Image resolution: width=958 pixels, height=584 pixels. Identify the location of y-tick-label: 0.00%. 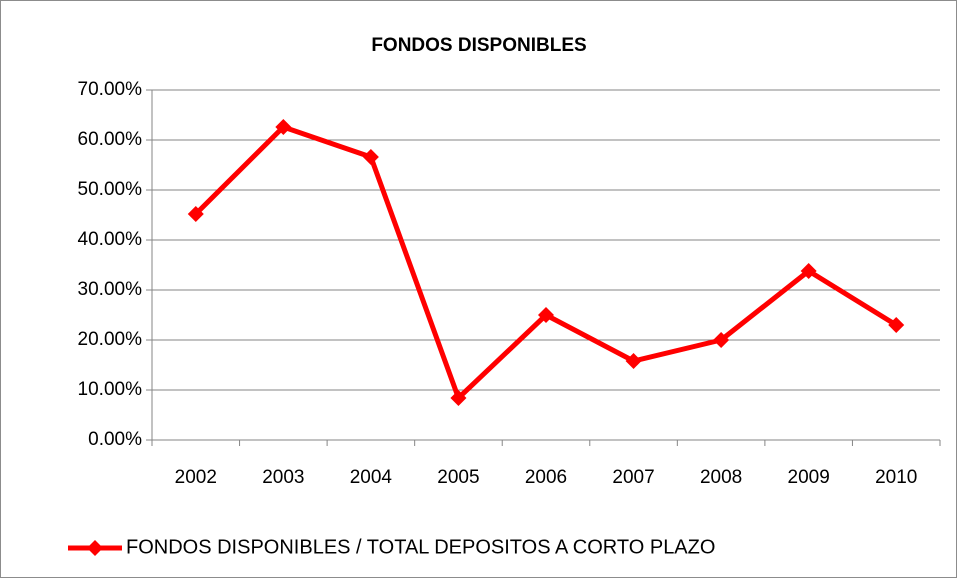
(115, 439).